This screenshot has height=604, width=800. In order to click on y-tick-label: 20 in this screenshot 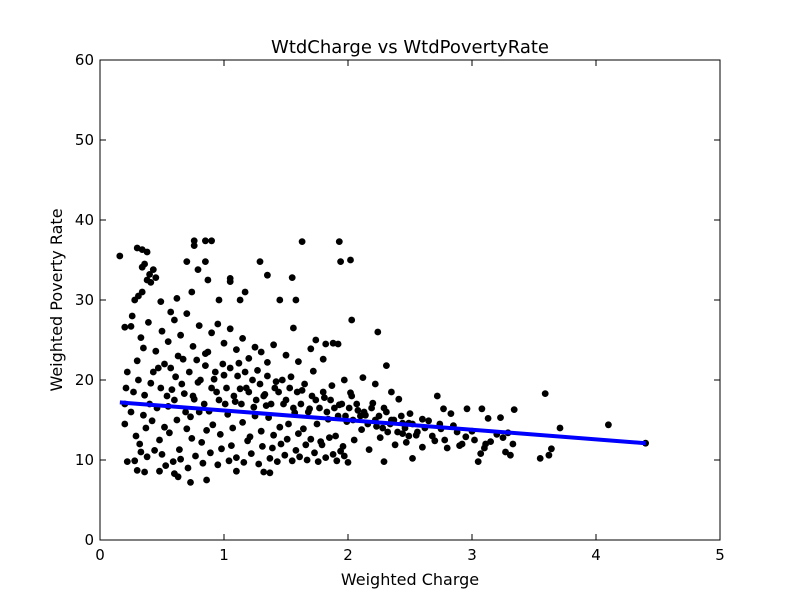, I will do `click(84, 380)`.